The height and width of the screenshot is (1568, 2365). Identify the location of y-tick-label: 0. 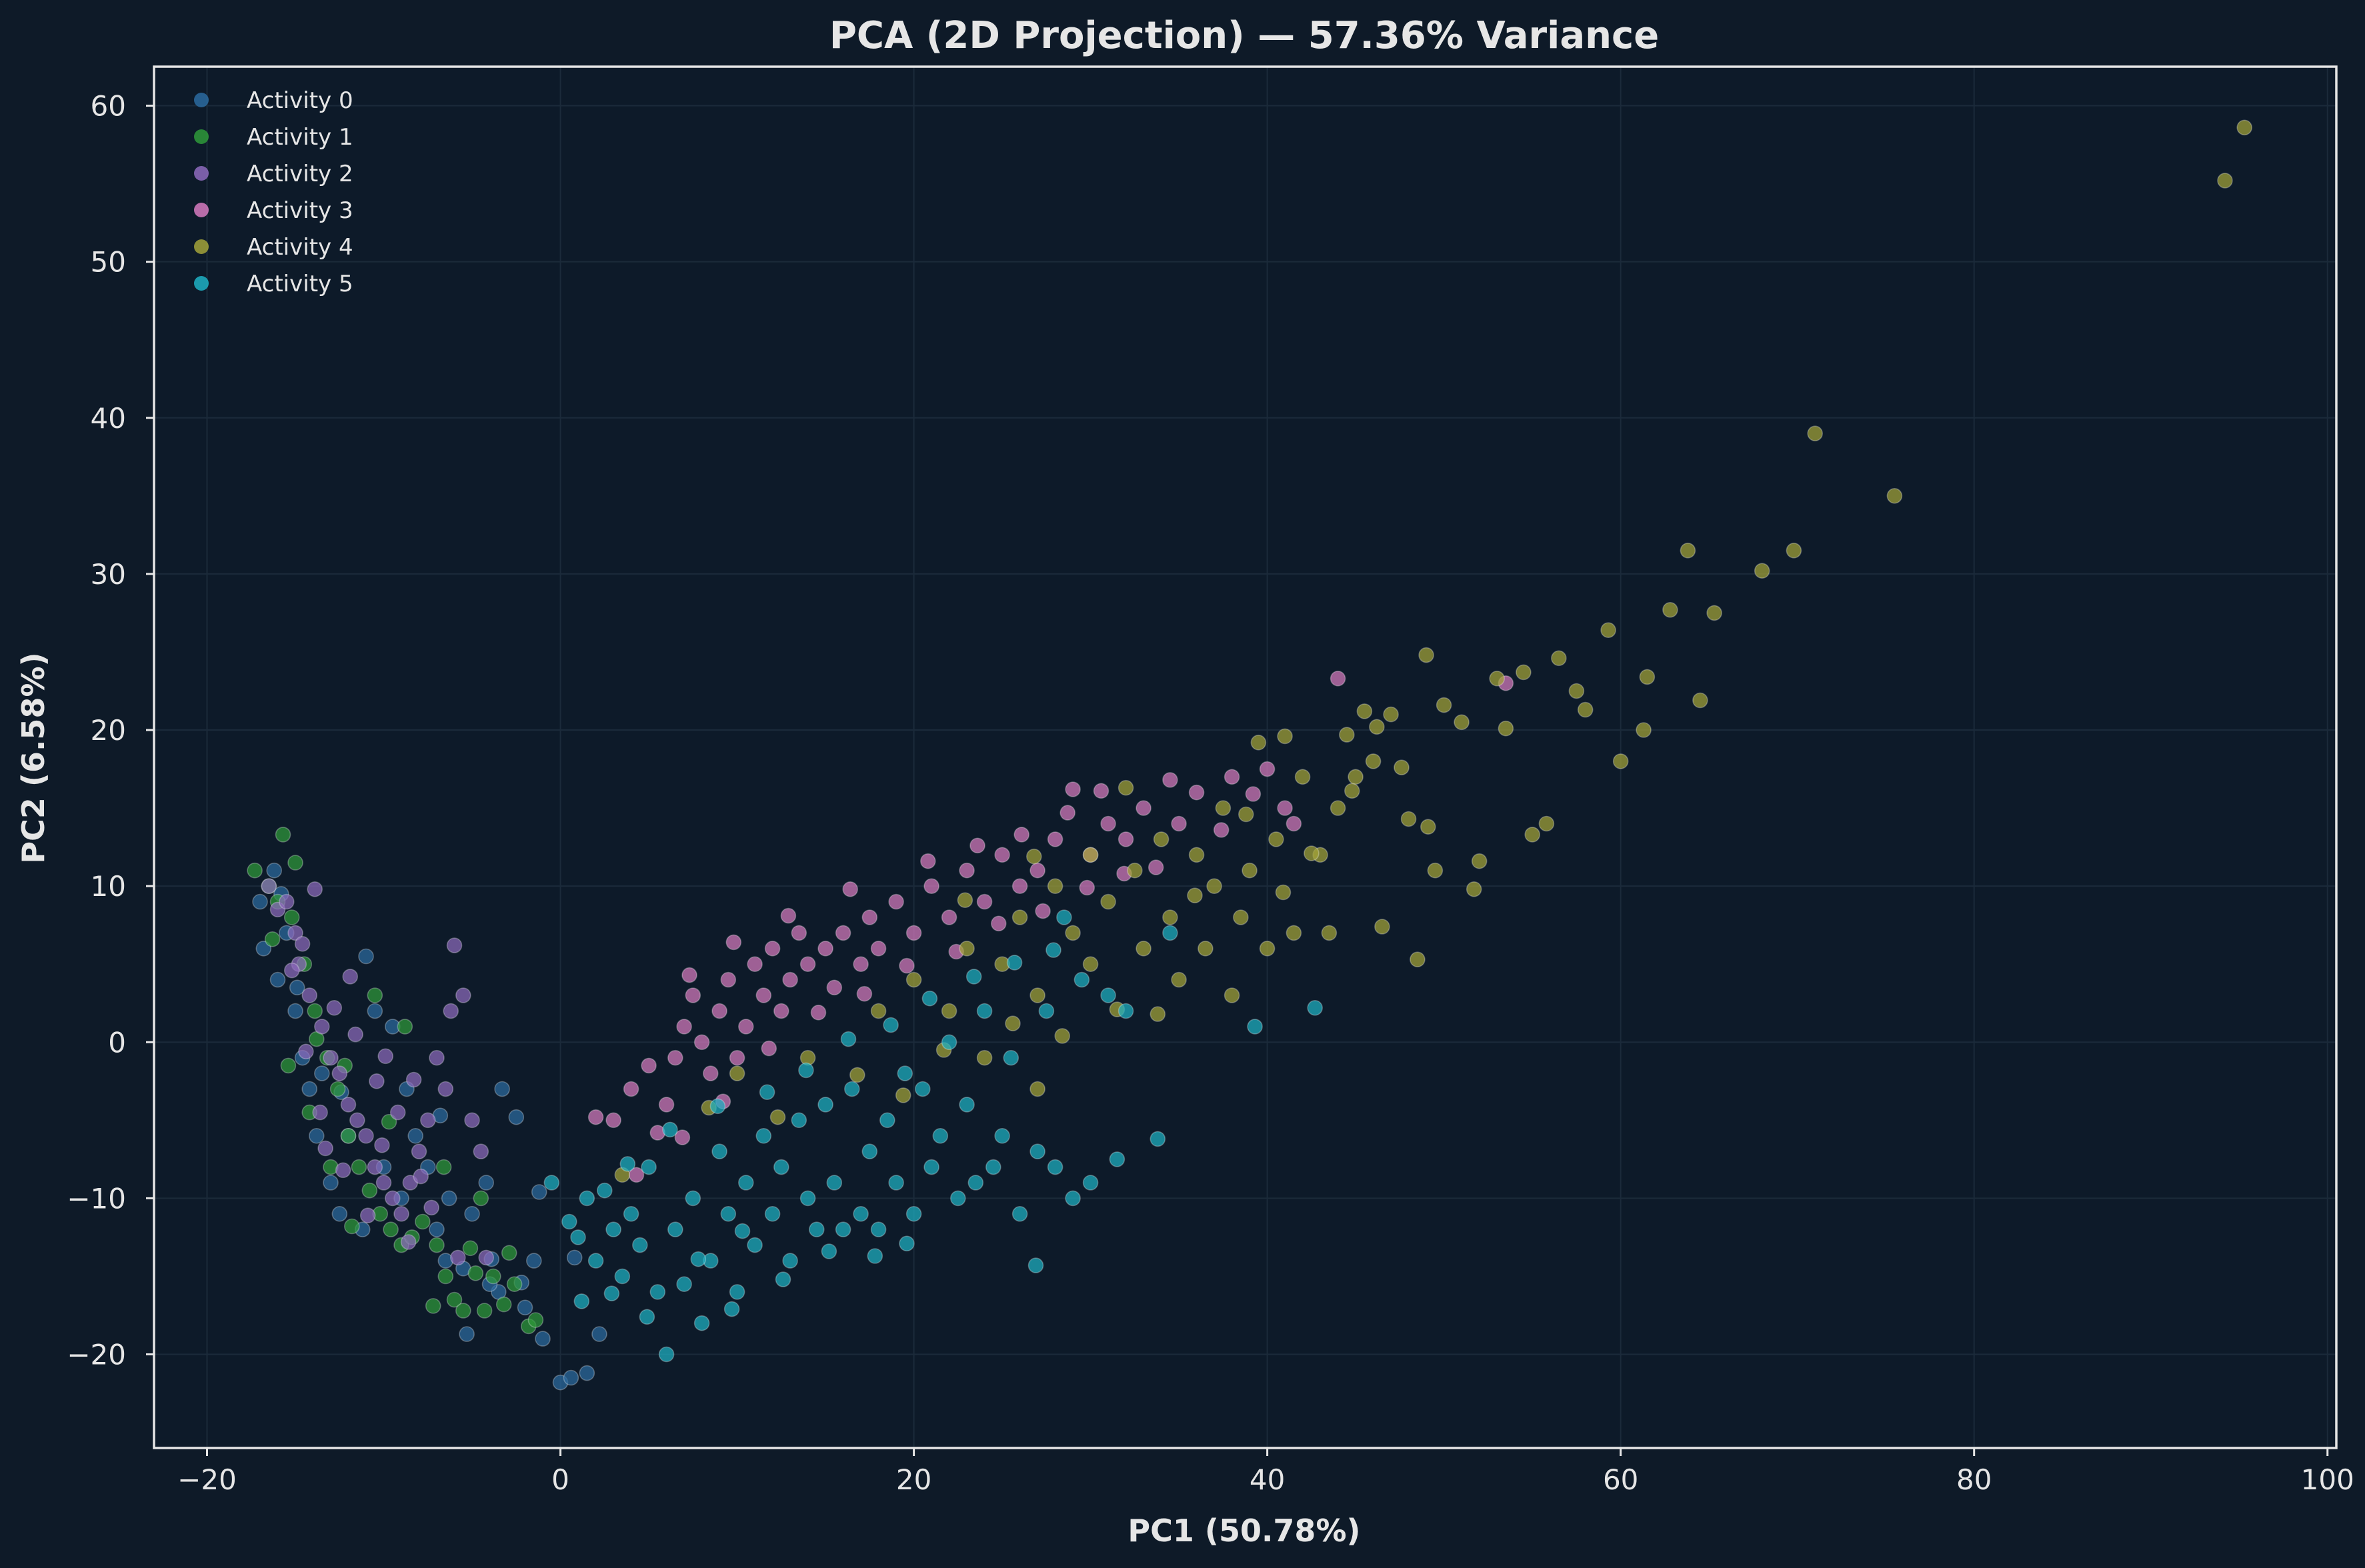
(117, 1042).